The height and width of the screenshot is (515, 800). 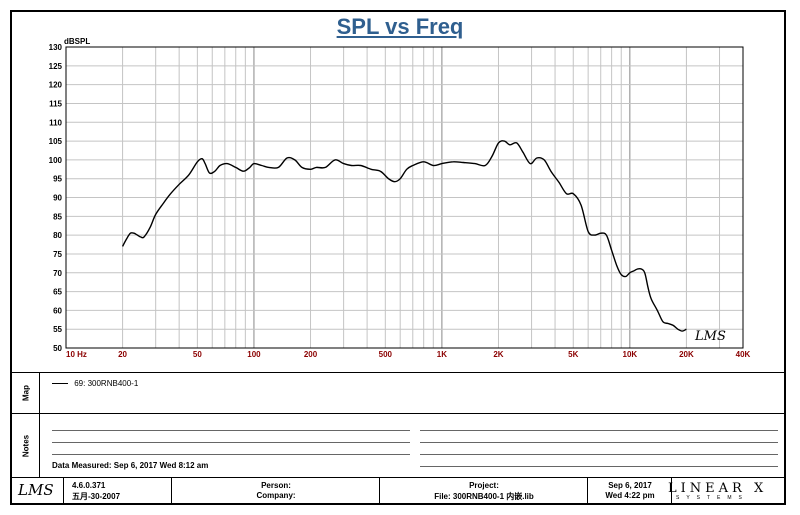 I want to click on y-tick-label: 90, so click(x=57, y=198).